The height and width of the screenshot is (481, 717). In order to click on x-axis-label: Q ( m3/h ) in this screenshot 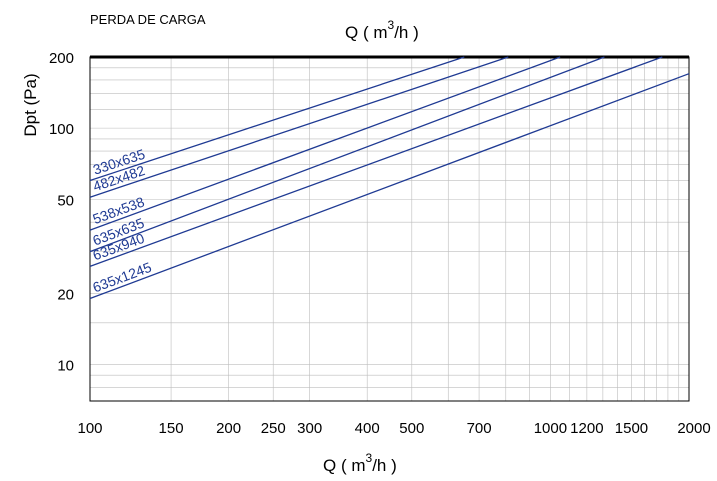, I will do `click(360, 463)`.